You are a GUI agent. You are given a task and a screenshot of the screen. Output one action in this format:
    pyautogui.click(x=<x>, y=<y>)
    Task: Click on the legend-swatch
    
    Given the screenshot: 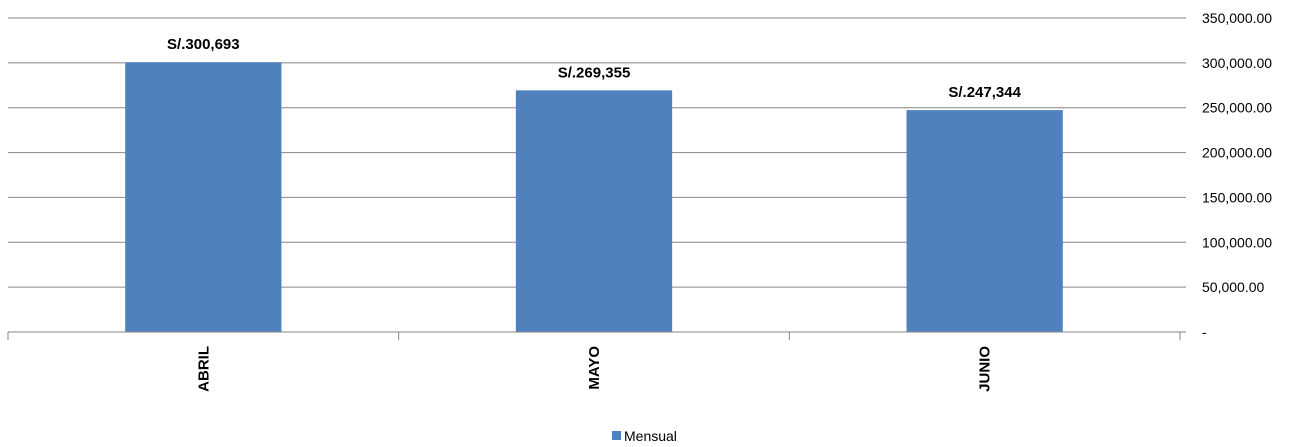 What is the action you would take?
    pyautogui.click(x=616, y=435)
    